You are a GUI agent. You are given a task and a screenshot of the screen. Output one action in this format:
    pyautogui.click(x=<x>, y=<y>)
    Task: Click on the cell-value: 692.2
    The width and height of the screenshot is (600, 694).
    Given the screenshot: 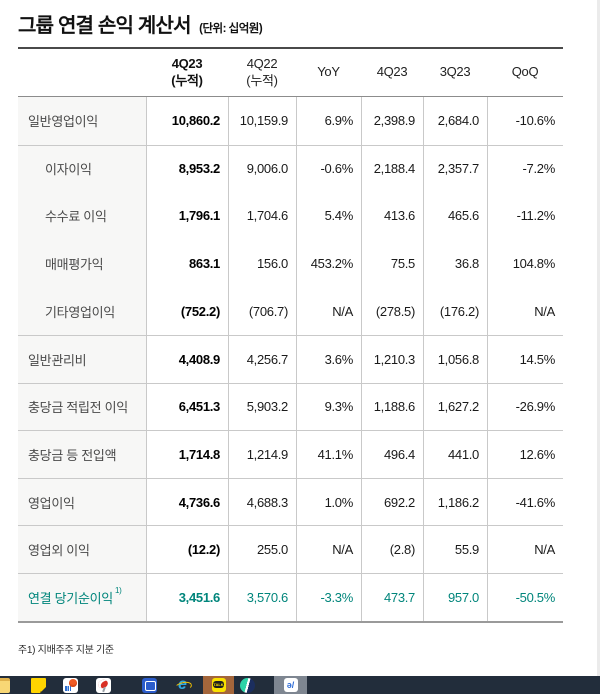 What is the action you would take?
    pyautogui.click(x=392, y=502)
    